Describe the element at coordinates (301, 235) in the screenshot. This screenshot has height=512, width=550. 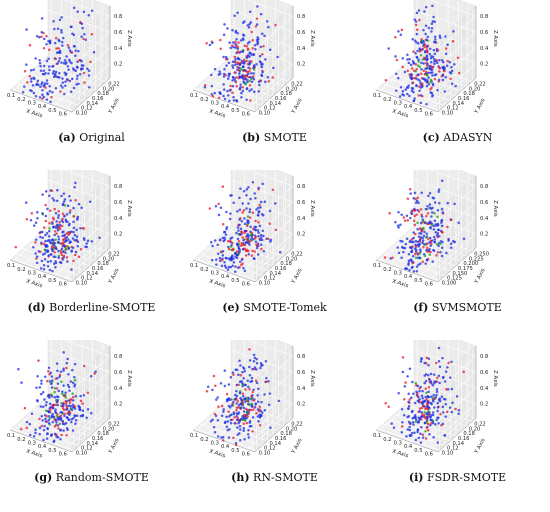
I see `z-tick-label: 0.2` at that location.